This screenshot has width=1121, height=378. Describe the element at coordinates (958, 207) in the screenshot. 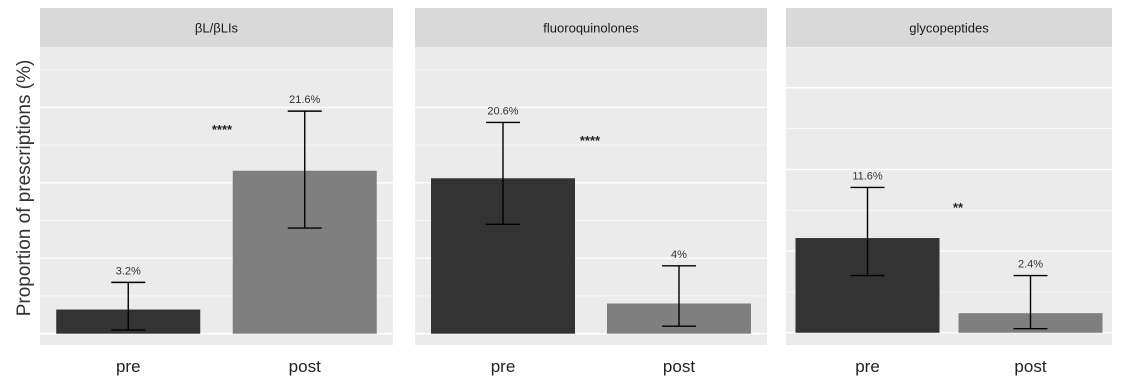

I see `significance-marker: **` at that location.